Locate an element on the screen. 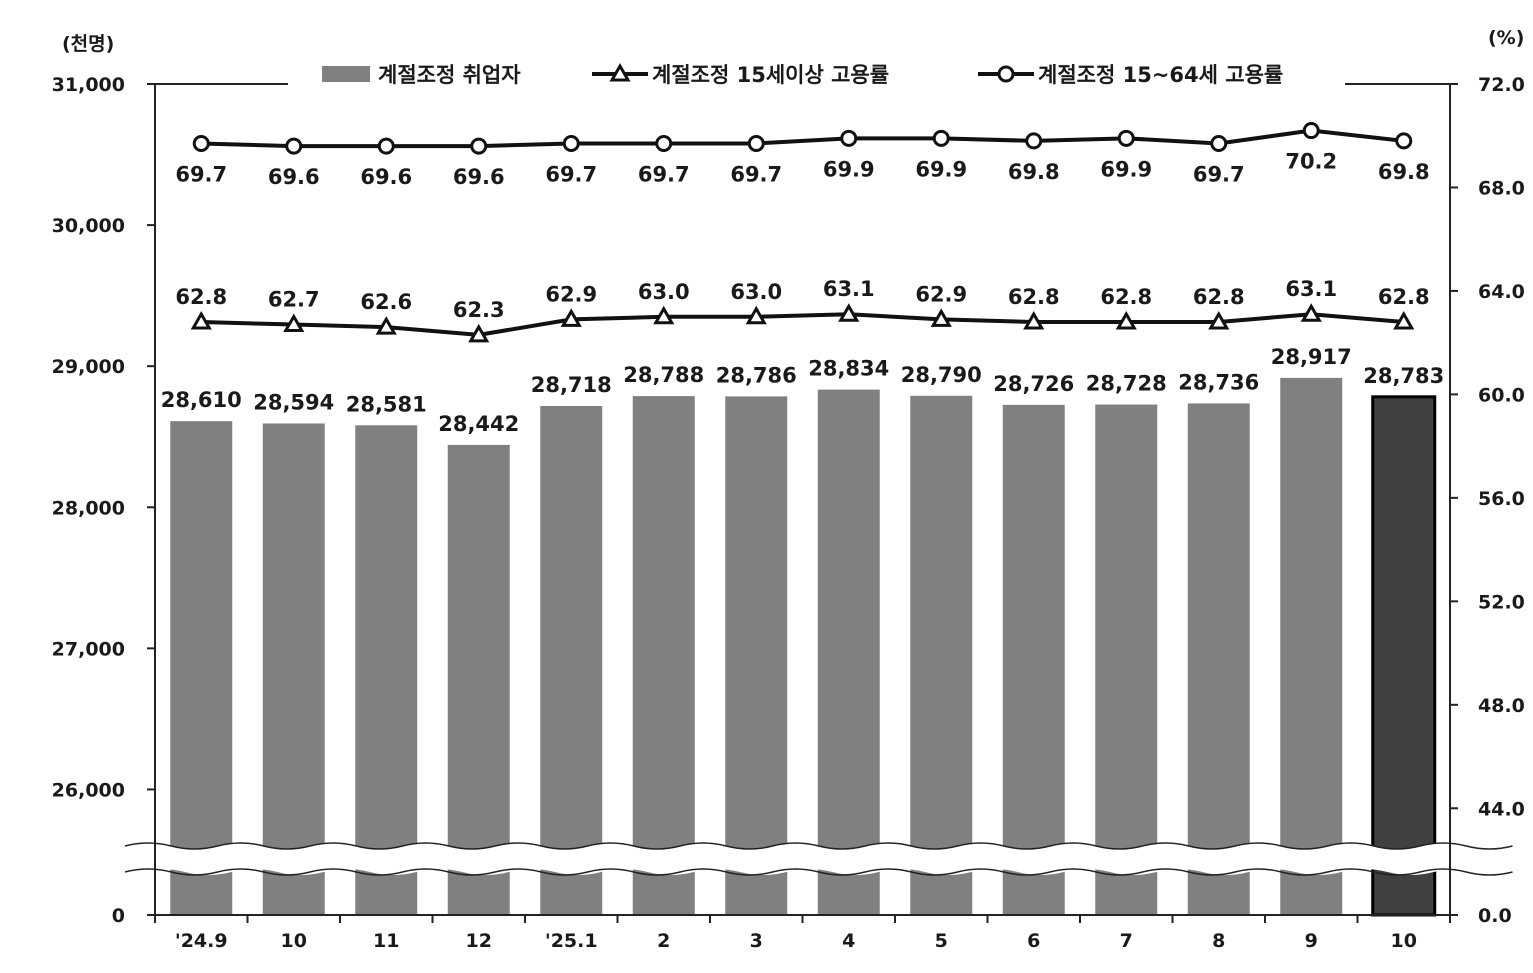 This screenshot has width=1533, height=973. left-unit-label: (천명) is located at coordinates (88, 44).